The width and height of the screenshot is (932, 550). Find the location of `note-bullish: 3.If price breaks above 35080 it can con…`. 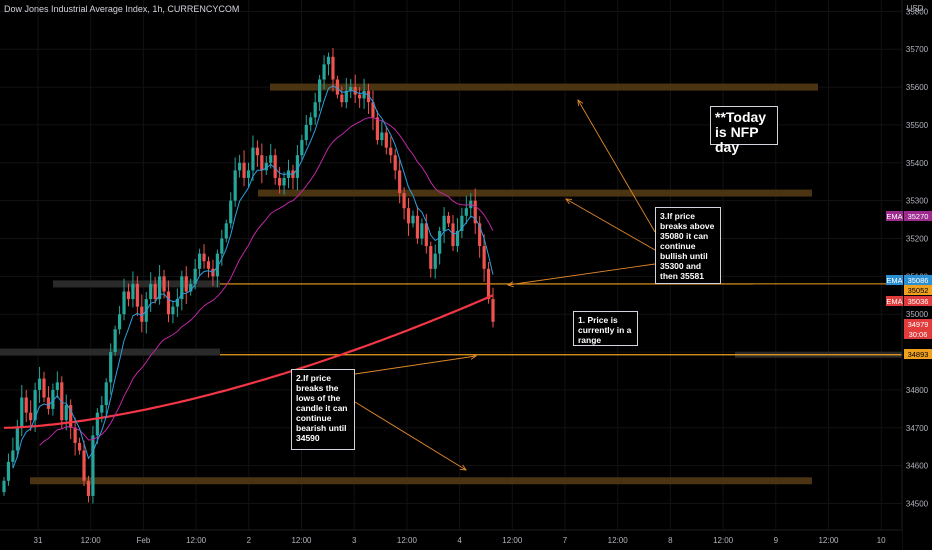

note-bullish: 3.If price breaks above 35080 it can con… is located at coordinates (688, 245).